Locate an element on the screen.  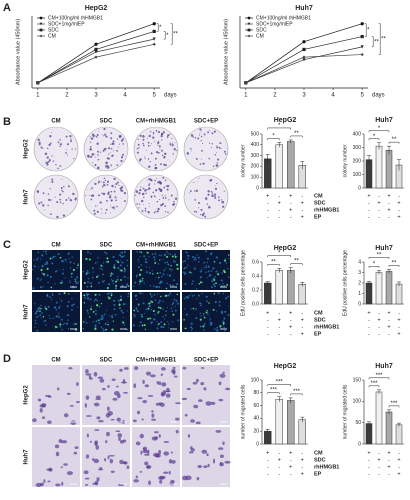
marker is located at coordinates (249, 24).